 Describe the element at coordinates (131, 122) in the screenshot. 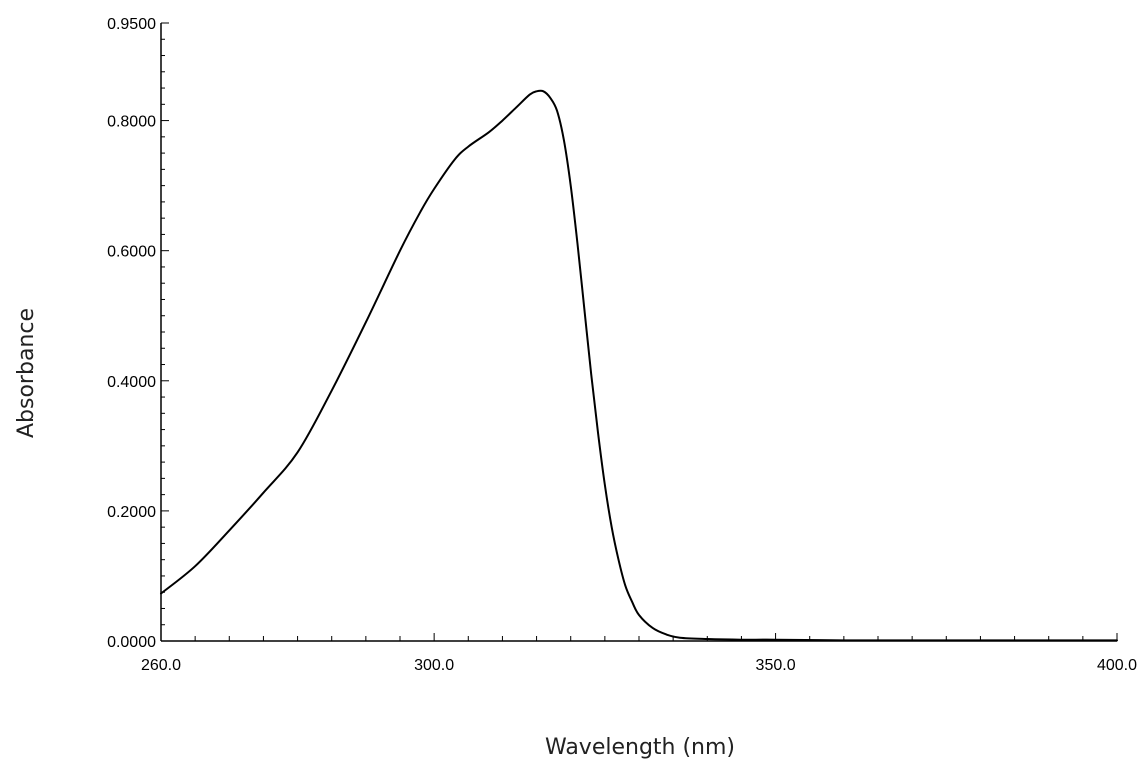

I see `y-tick-label: 0.8000` at that location.